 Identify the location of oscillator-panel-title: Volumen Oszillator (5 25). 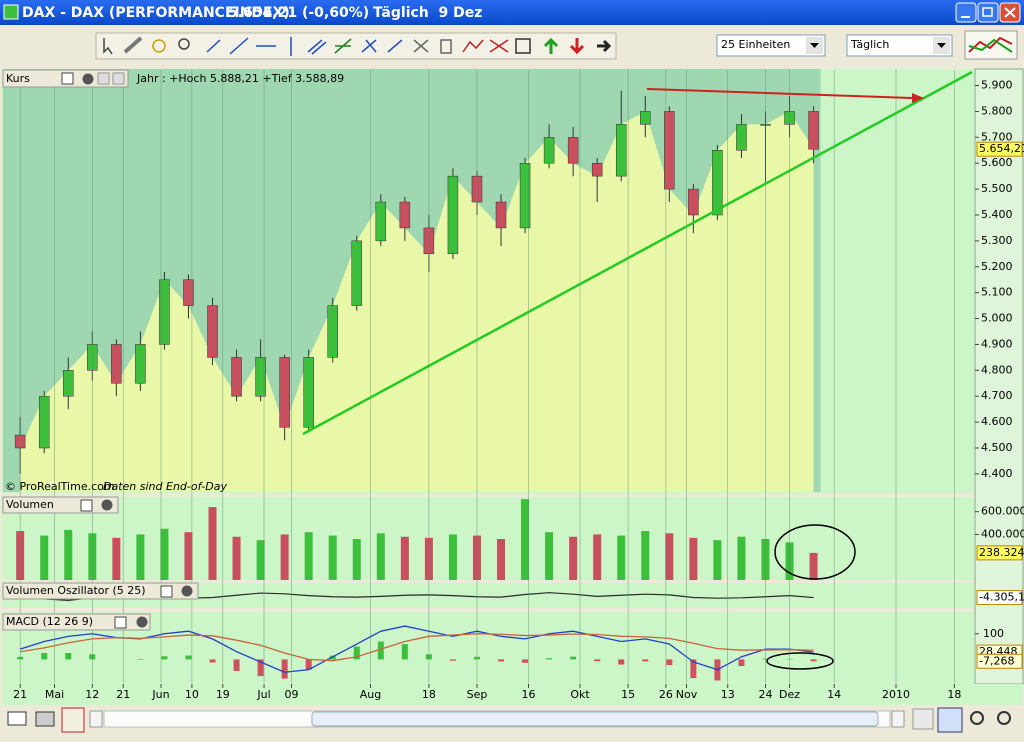
(76, 590).